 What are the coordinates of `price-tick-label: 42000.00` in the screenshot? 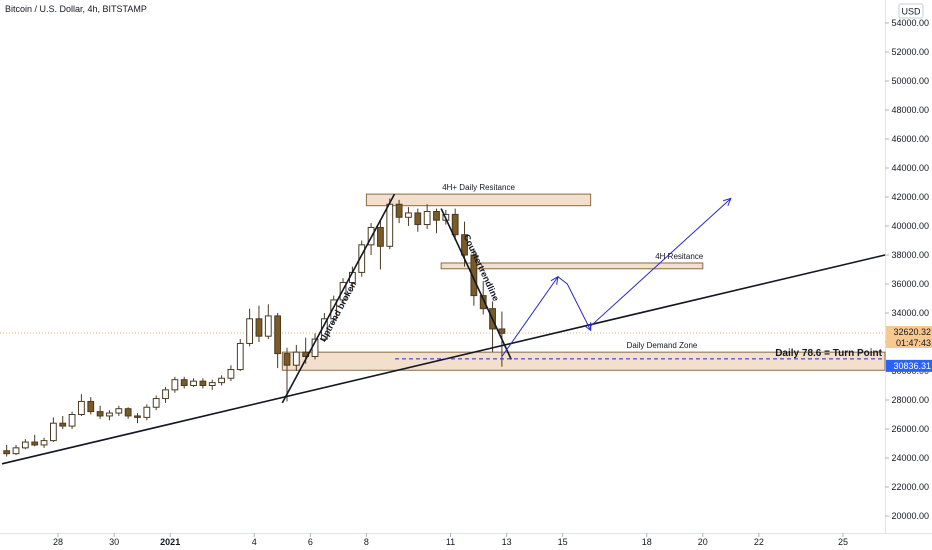 It's located at (910, 197).